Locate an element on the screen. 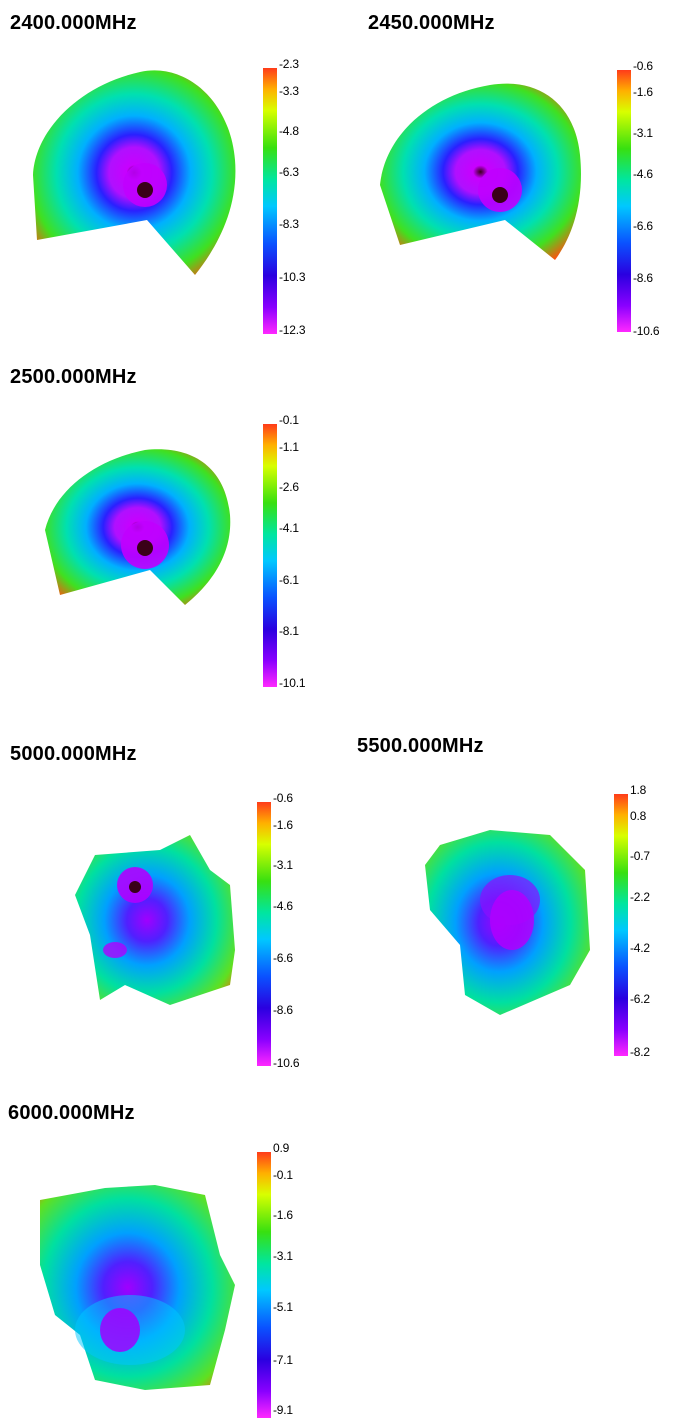  tick-label: -4.1 is located at coordinates (289, 528).